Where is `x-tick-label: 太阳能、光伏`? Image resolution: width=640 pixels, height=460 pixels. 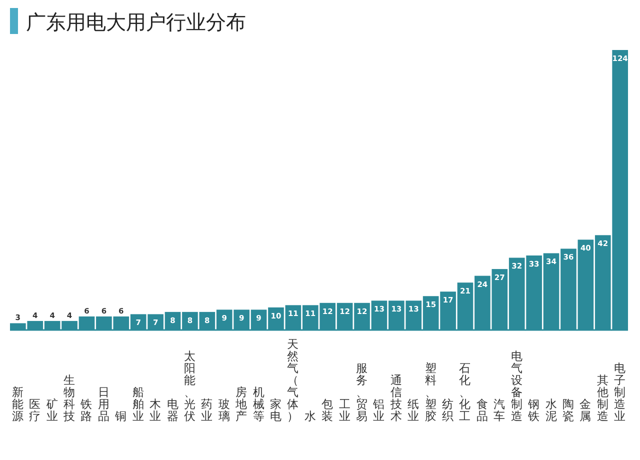
x-tick-label: 太阳能、光伏 is located at coordinates (190, 386).